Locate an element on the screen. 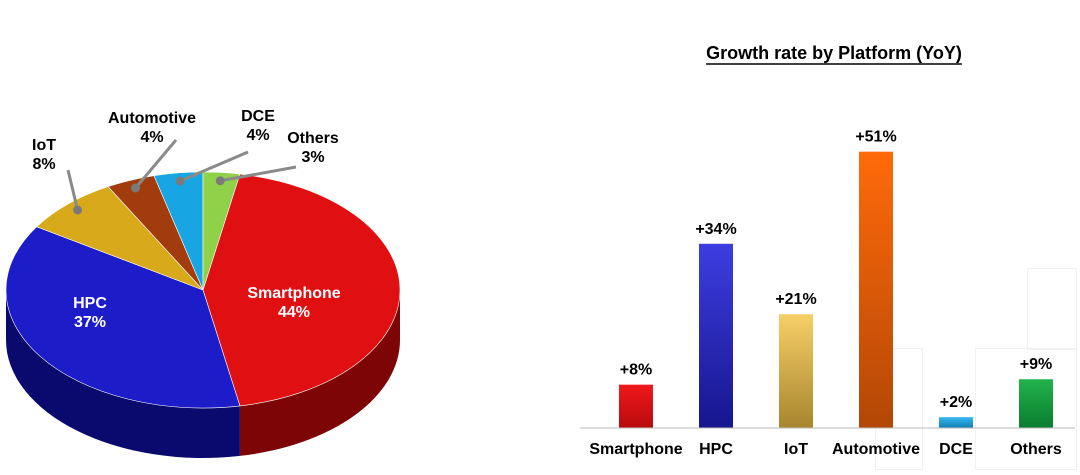  pie-value-automotive: 4% is located at coordinates (151, 137).